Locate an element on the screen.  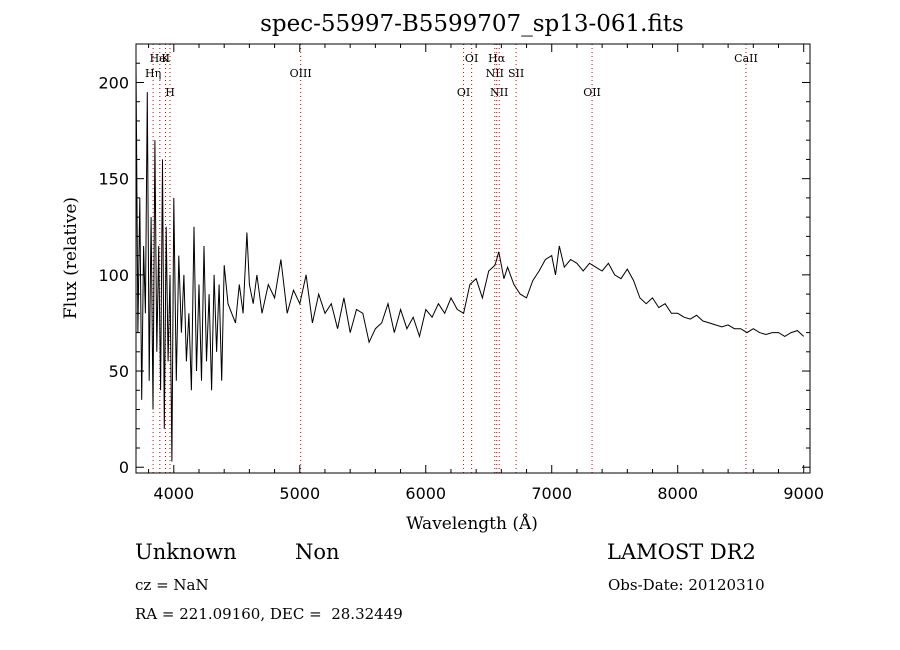
x-tick-label: 7000 is located at coordinates (551, 493).